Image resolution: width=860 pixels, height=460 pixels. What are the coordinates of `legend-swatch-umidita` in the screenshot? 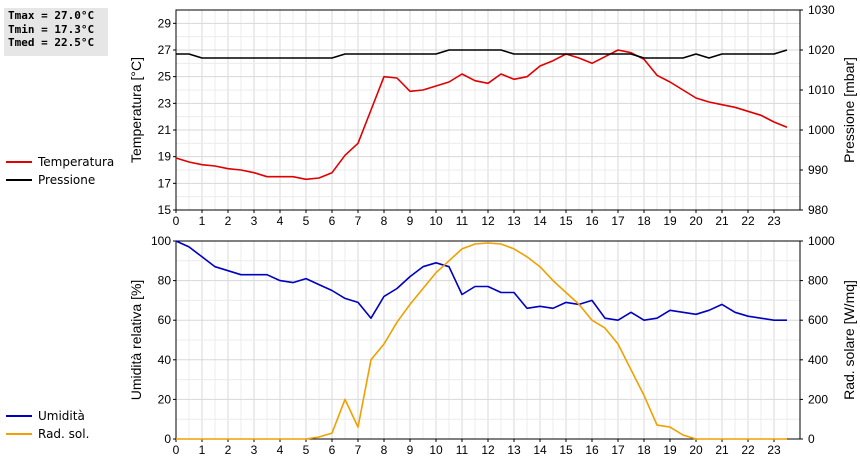 It's located at (19, 416).